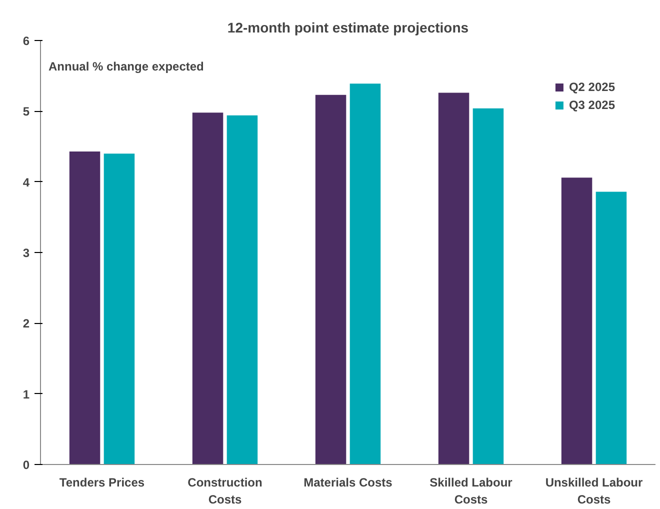  Describe the element at coordinates (348, 483) in the screenshot. I see `x-tick-label: Materials Costs` at that location.